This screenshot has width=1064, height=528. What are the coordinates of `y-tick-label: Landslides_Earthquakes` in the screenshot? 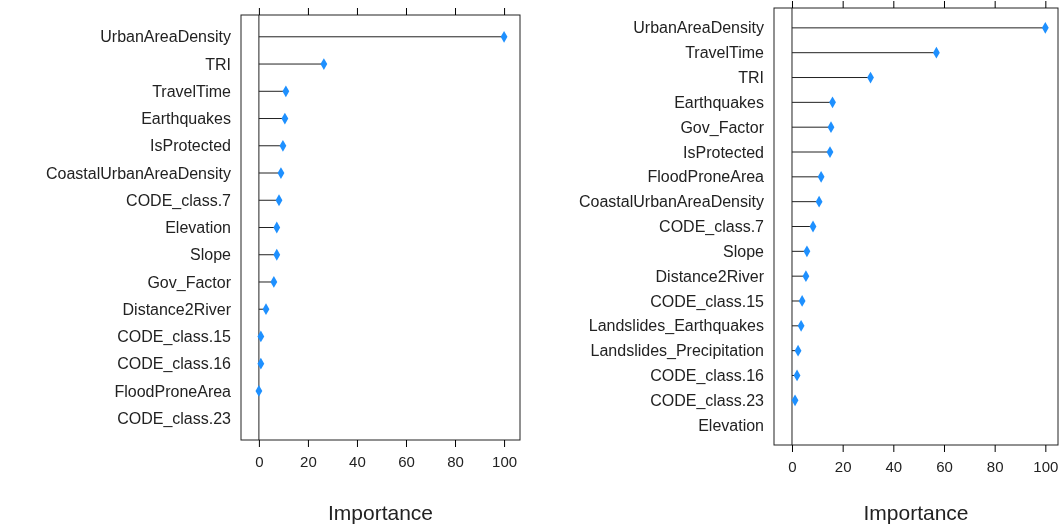 It's located at (676, 326).